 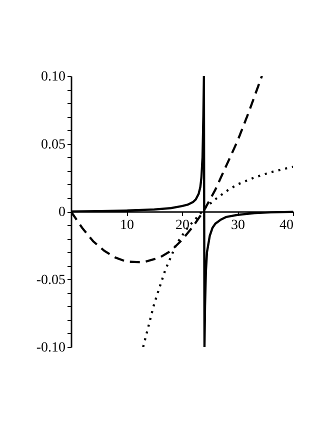 I want to click on y-tick-label: 0.05, so click(x=53, y=144).